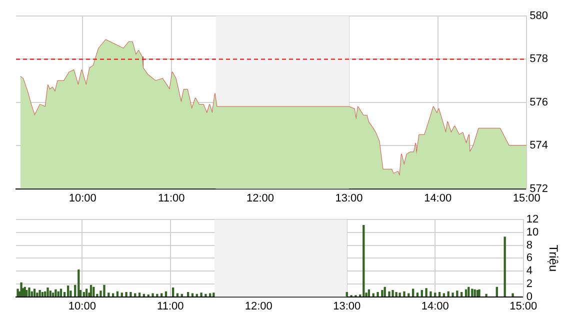 The width and height of the screenshot is (570, 320). I want to click on y-axis-title: Triệu, so click(553, 258).